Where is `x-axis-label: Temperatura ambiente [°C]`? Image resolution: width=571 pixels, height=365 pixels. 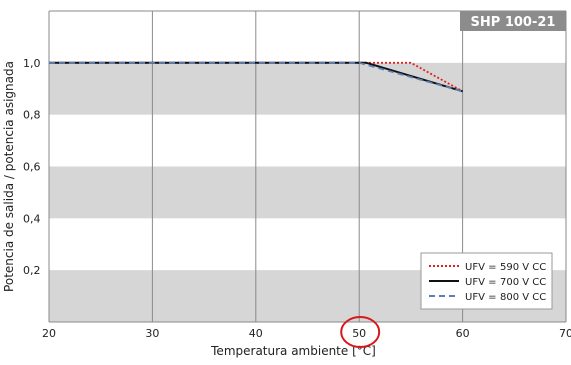 x-axis-label: Temperatura ambiente [°C] is located at coordinates (293, 351).